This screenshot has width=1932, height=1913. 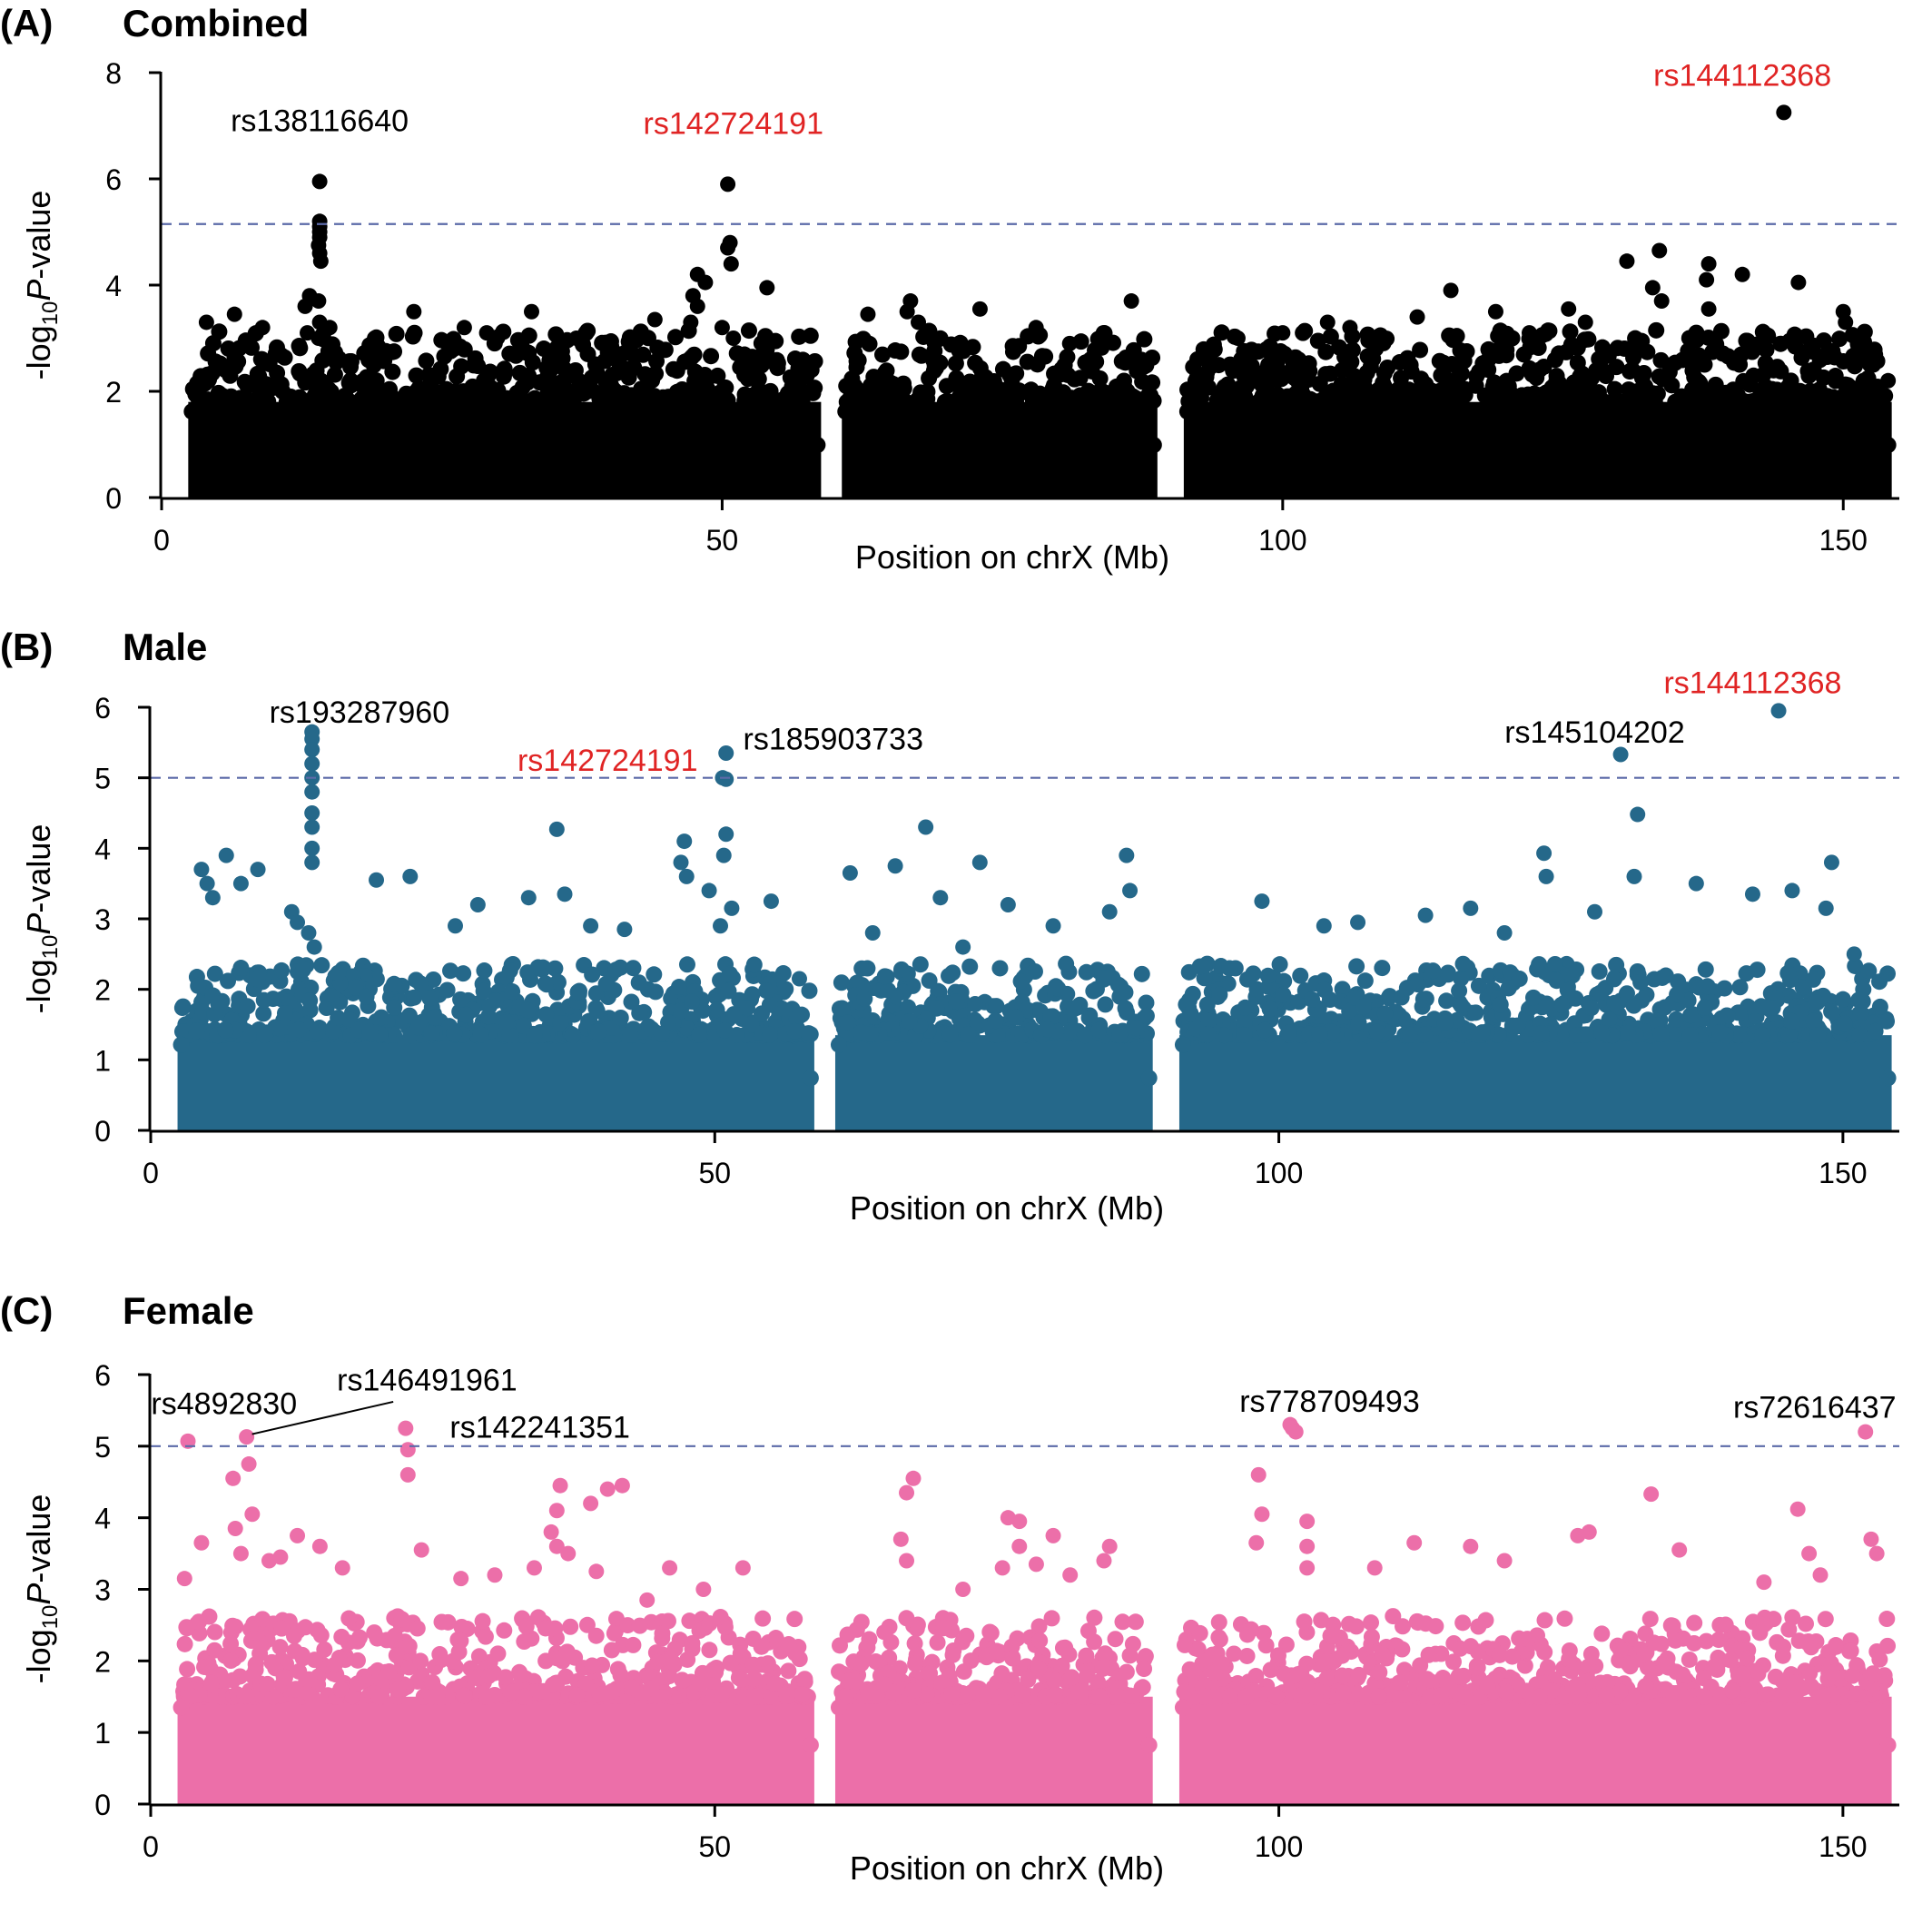 I want to click on panel-label: (C), so click(x=26, y=1310).